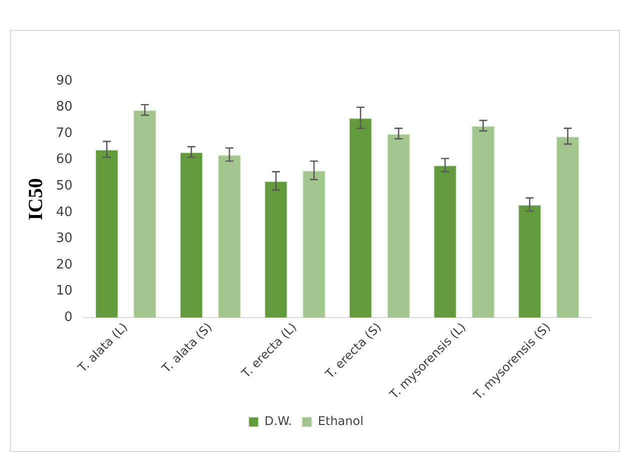 The width and height of the screenshot is (632, 456). I want to click on y-tick-label: 30, so click(64, 238).